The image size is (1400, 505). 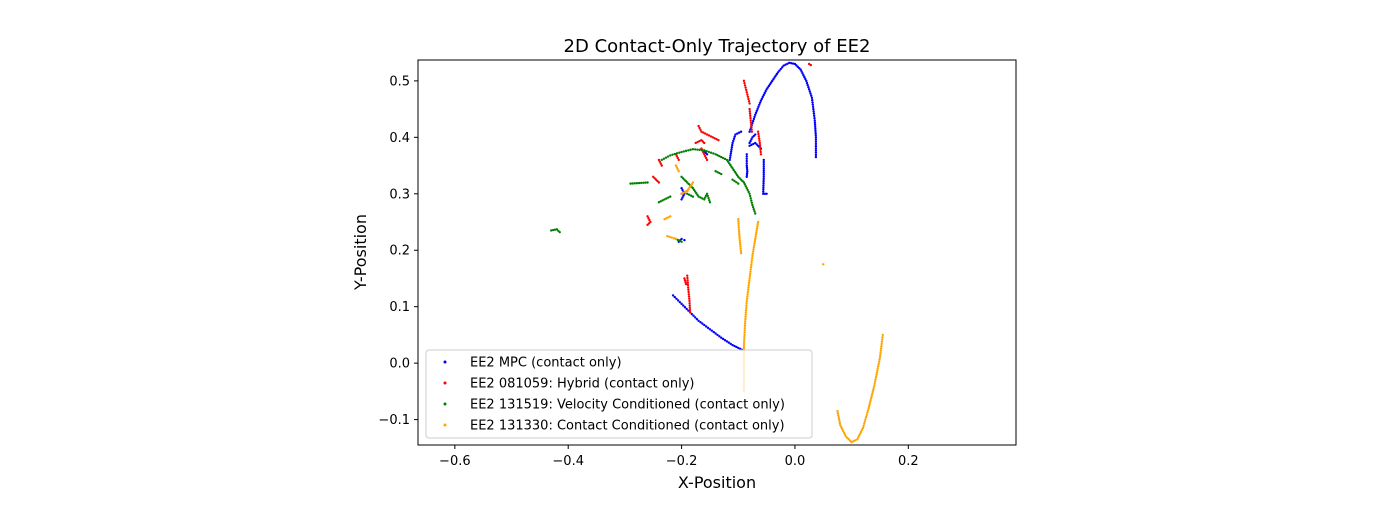 What do you see at coordinates (399, 251) in the screenshot?
I see `y-tick-label: 0.2` at bounding box center [399, 251].